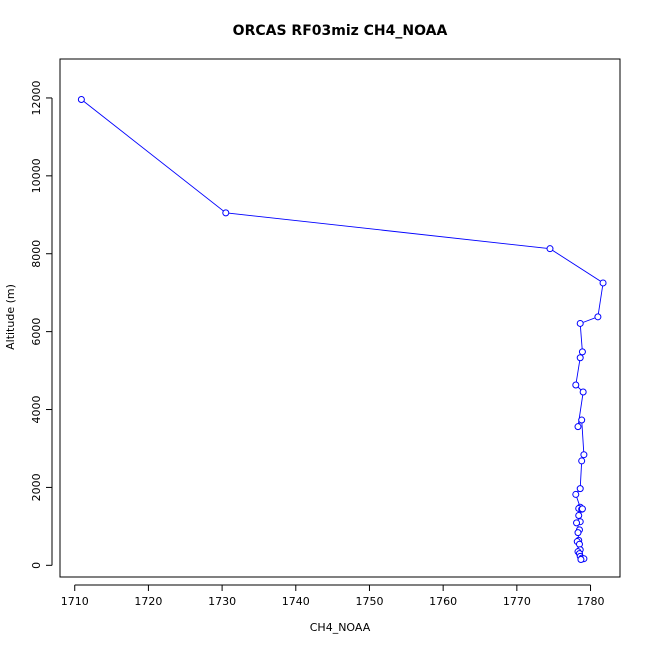 Image resolution: width=650 pixels, height=650 pixels. I want to click on y-tick-label: 10000, so click(36, 175).